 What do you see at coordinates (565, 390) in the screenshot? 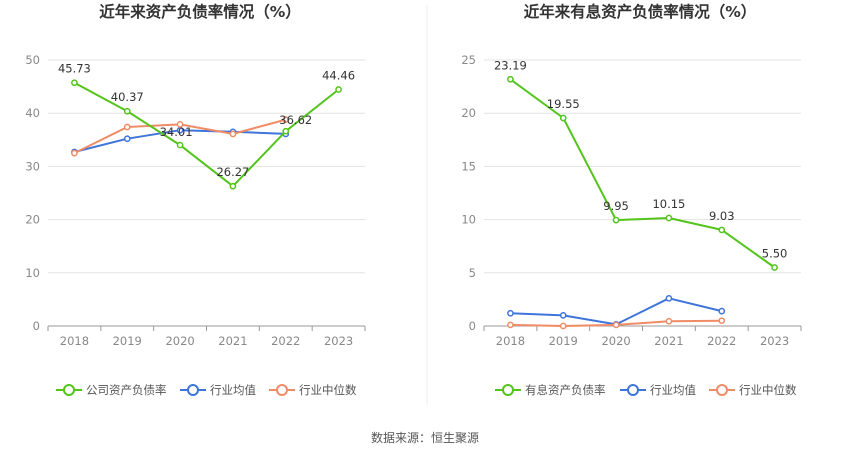
I see `legend-item-label: 有息资产负债率` at bounding box center [565, 390].